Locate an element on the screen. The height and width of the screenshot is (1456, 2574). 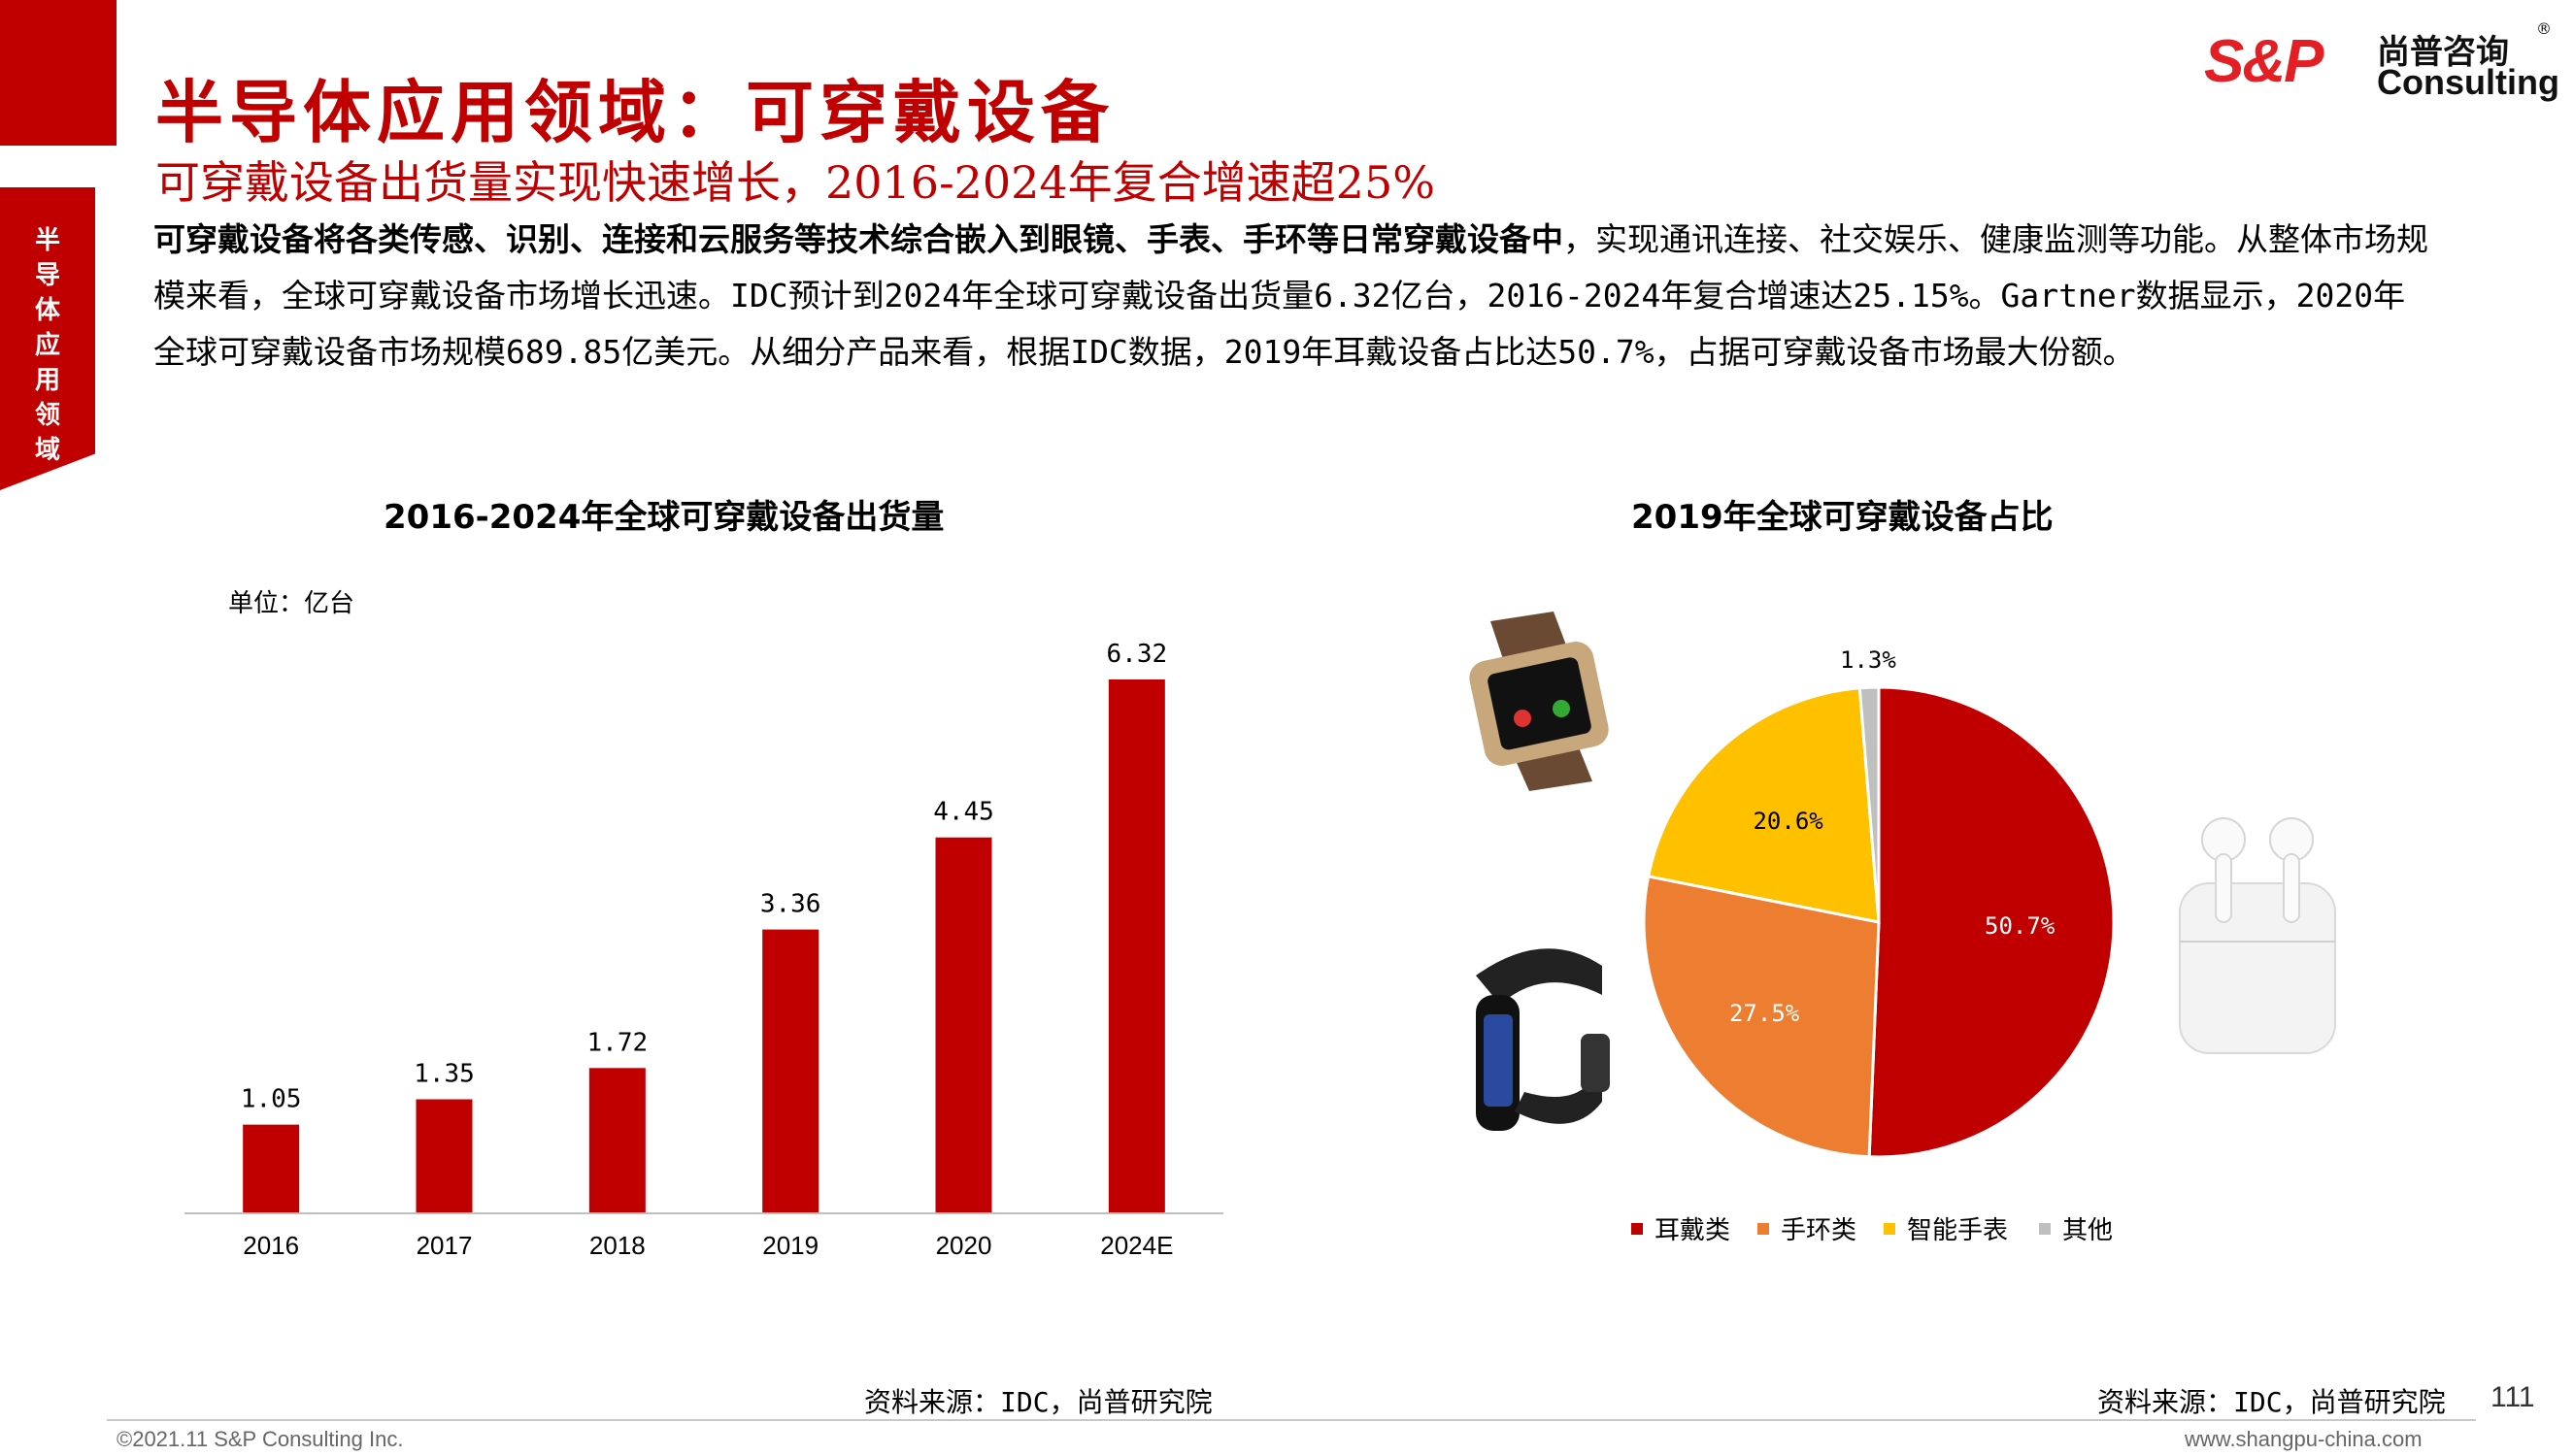
legend-label: 智能手表 is located at coordinates (1958, 1230).